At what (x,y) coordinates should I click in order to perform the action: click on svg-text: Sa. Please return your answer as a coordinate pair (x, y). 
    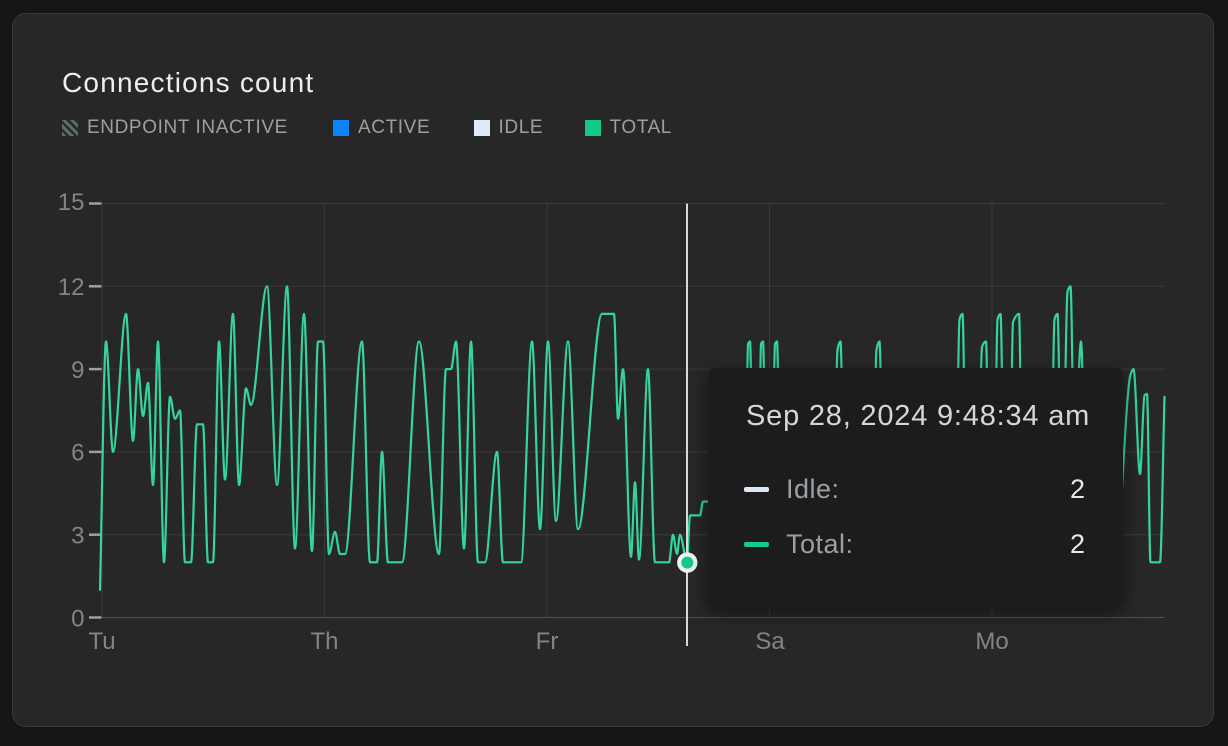
    Looking at the image, I should click on (770, 641).